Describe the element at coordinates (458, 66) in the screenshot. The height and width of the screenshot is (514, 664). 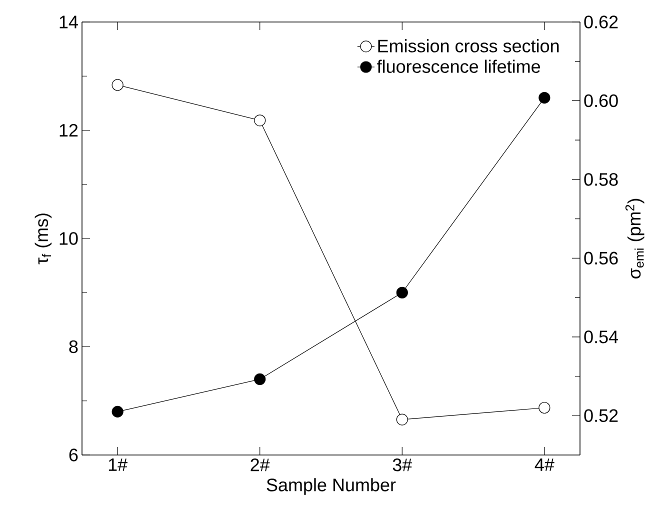
I see `legend-label: fluorescence lifetime` at that location.